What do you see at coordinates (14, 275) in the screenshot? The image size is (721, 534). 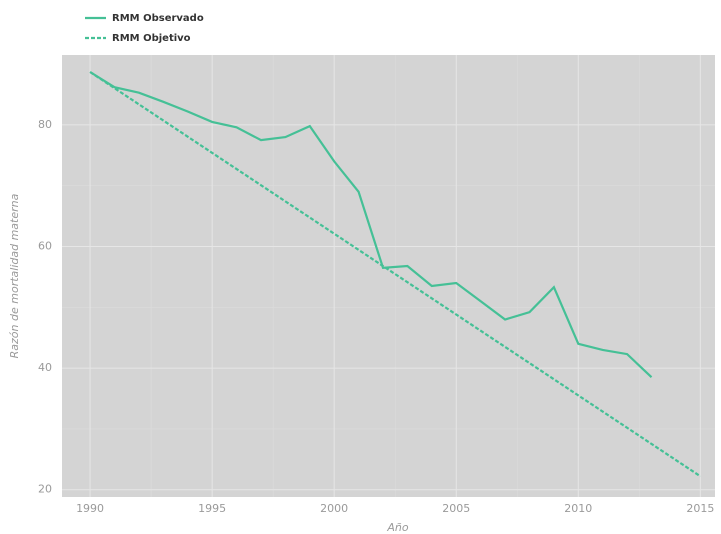 I see `y-axis-label: Razón de mortalidad materna` at bounding box center [14, 275].